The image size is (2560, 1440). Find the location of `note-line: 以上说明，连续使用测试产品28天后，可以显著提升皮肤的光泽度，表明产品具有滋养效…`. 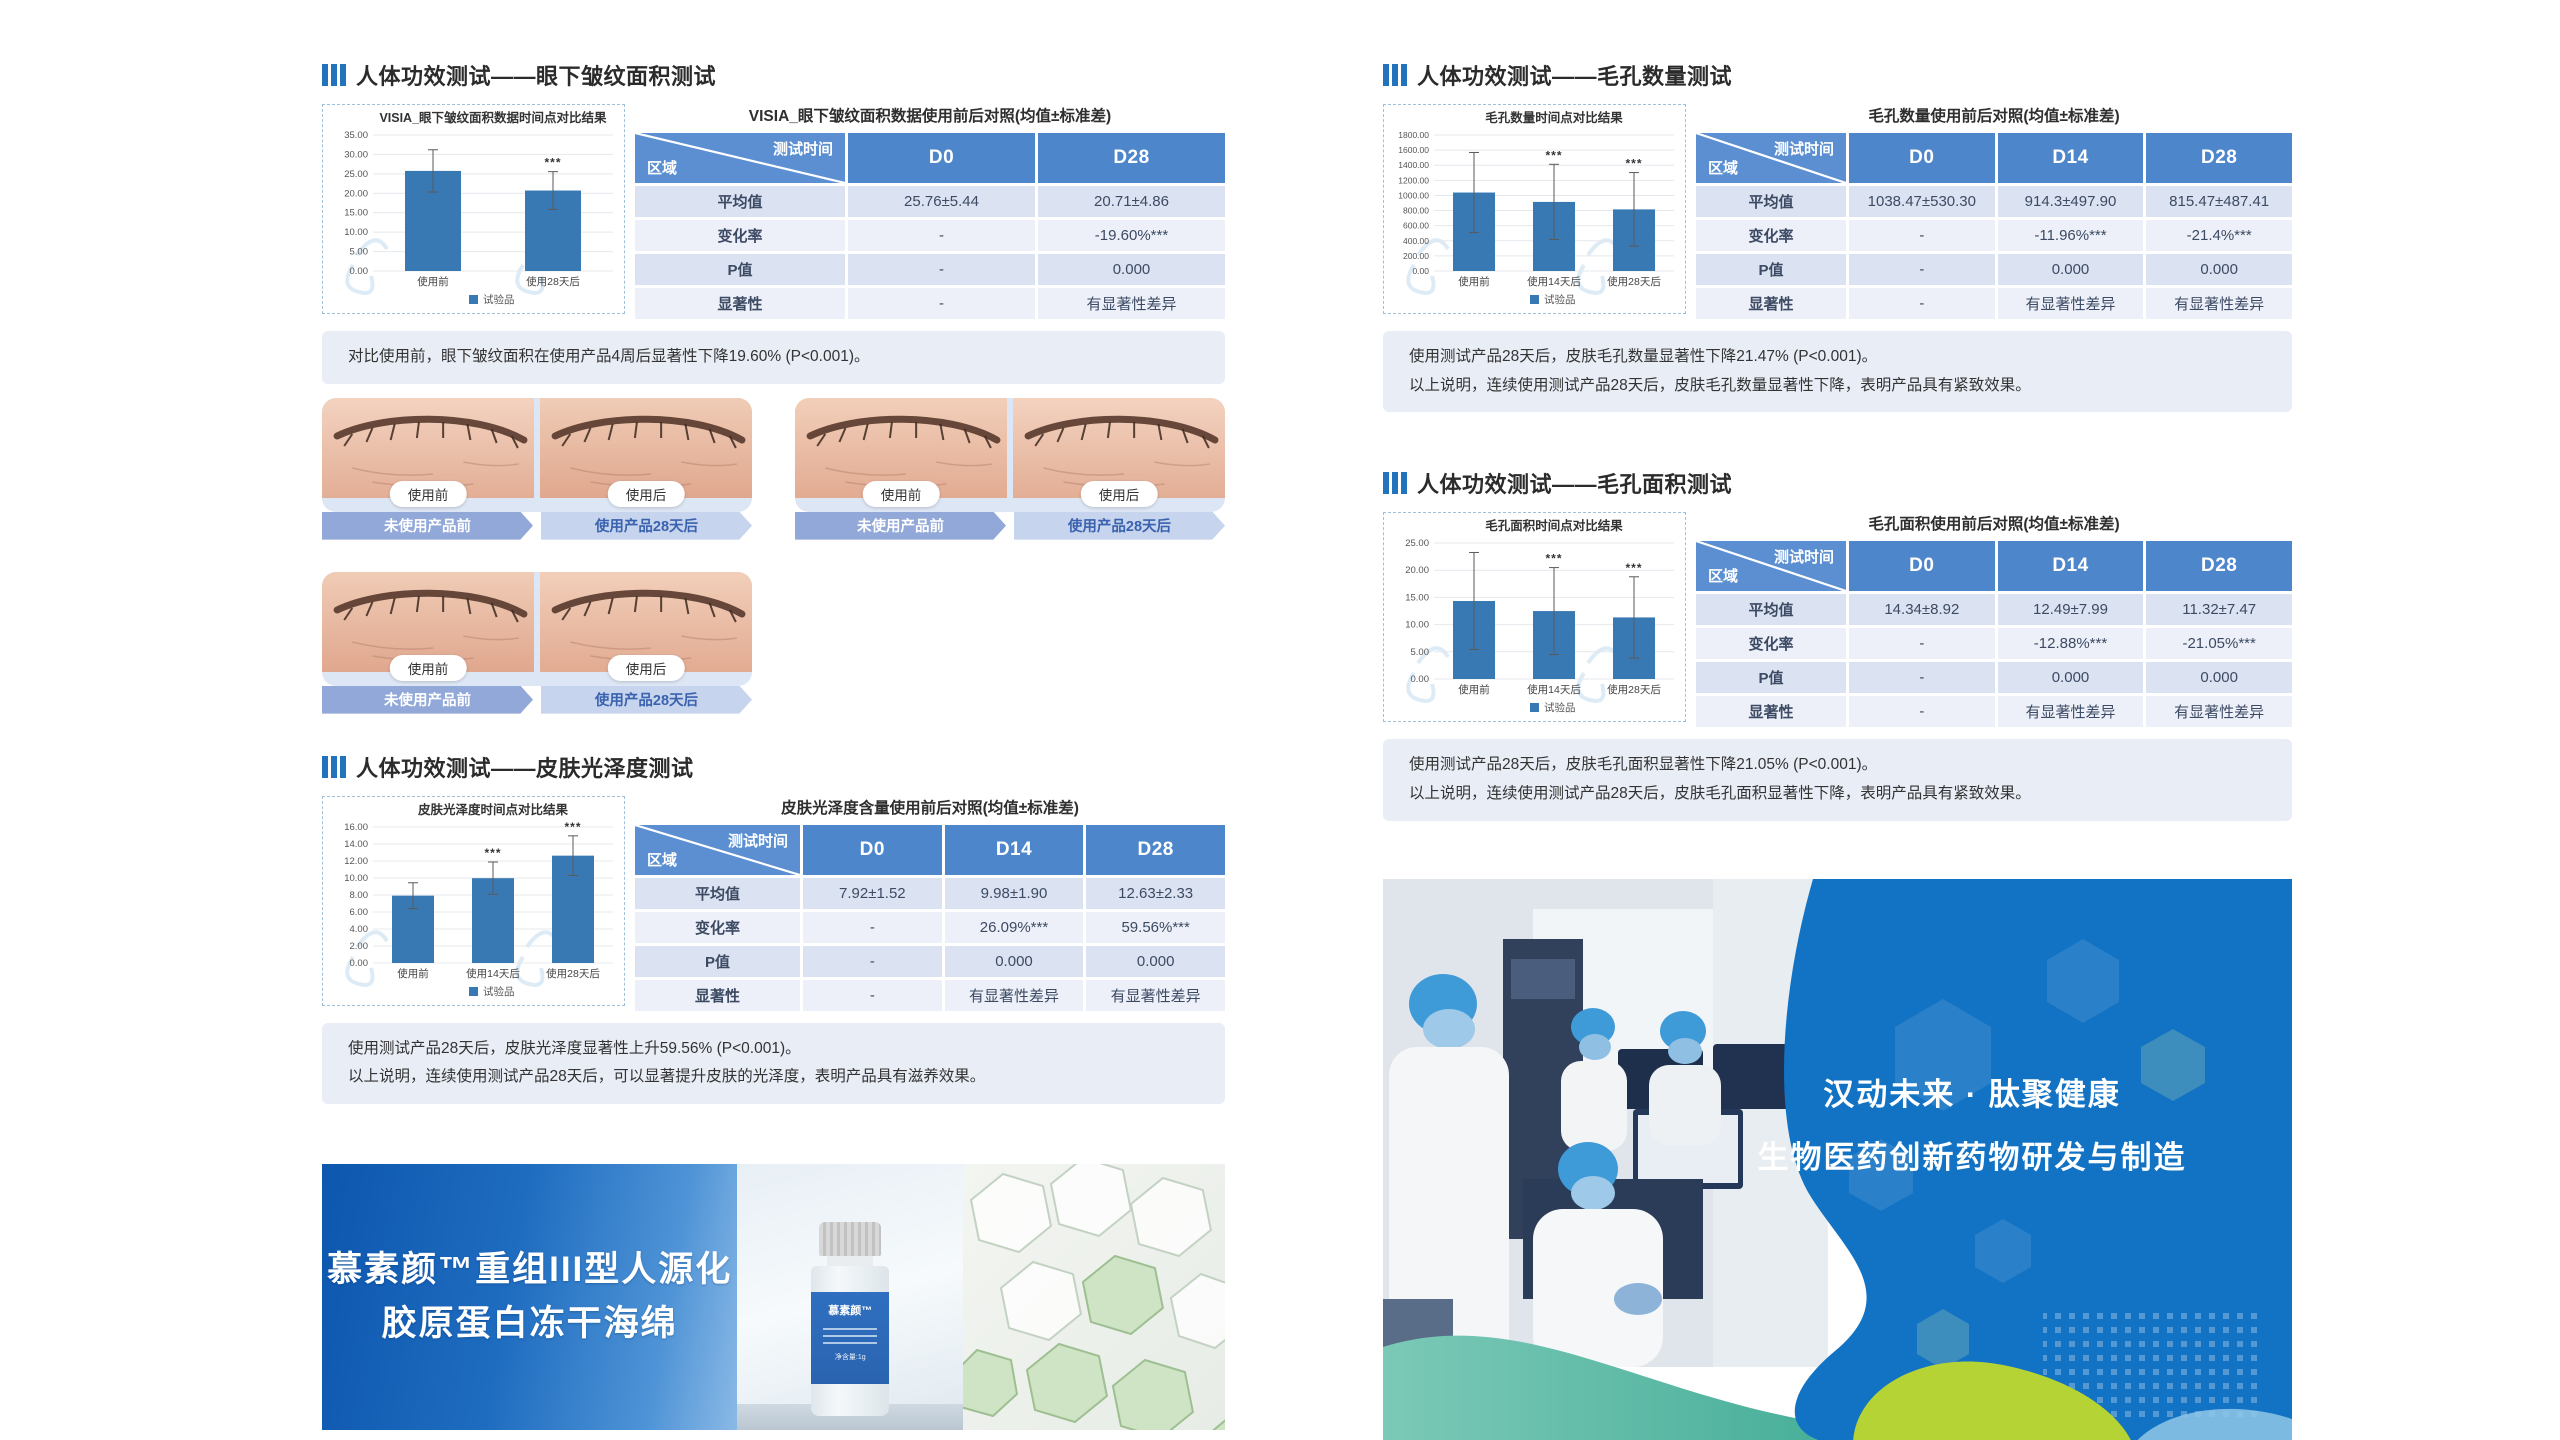

note-line: 以上说明，连续使用测试产品28天后，可以显著提升皮肤的光泽度，表明产品具有滋养效… is located at coordinates (667, 1077).